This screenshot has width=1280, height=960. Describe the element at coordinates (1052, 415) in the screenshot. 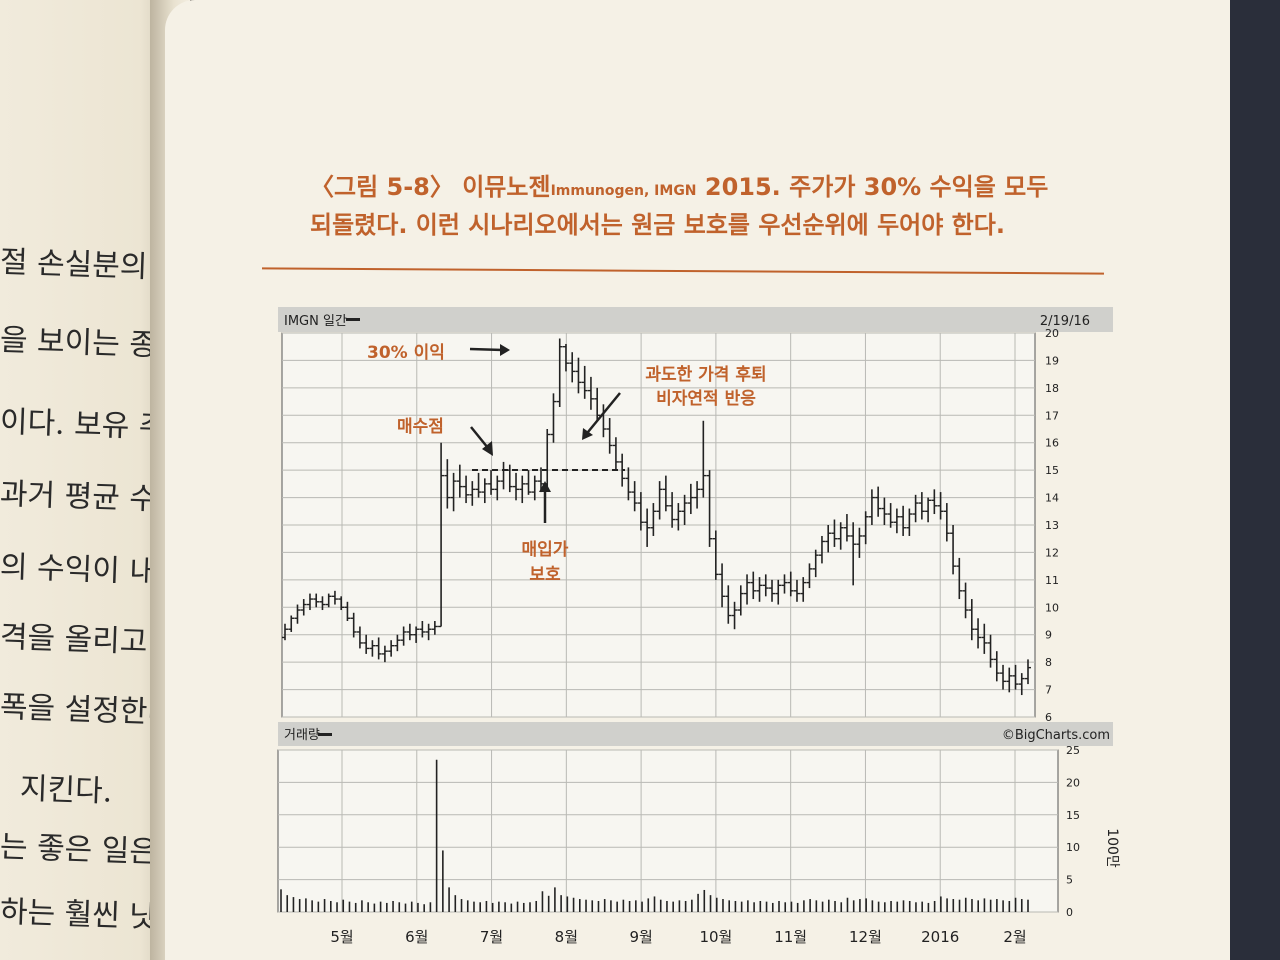

I see `price-tick-label: 17` at that location.